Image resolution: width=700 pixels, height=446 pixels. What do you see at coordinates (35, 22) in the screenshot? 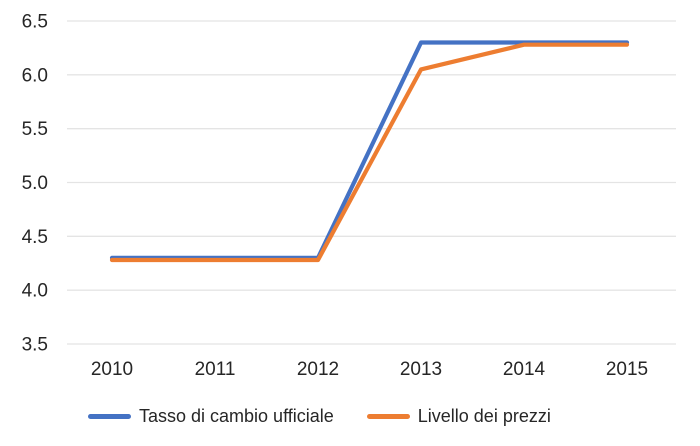
I see `y-axis-tick-label: 6.5` at bounding box center [35, 22].